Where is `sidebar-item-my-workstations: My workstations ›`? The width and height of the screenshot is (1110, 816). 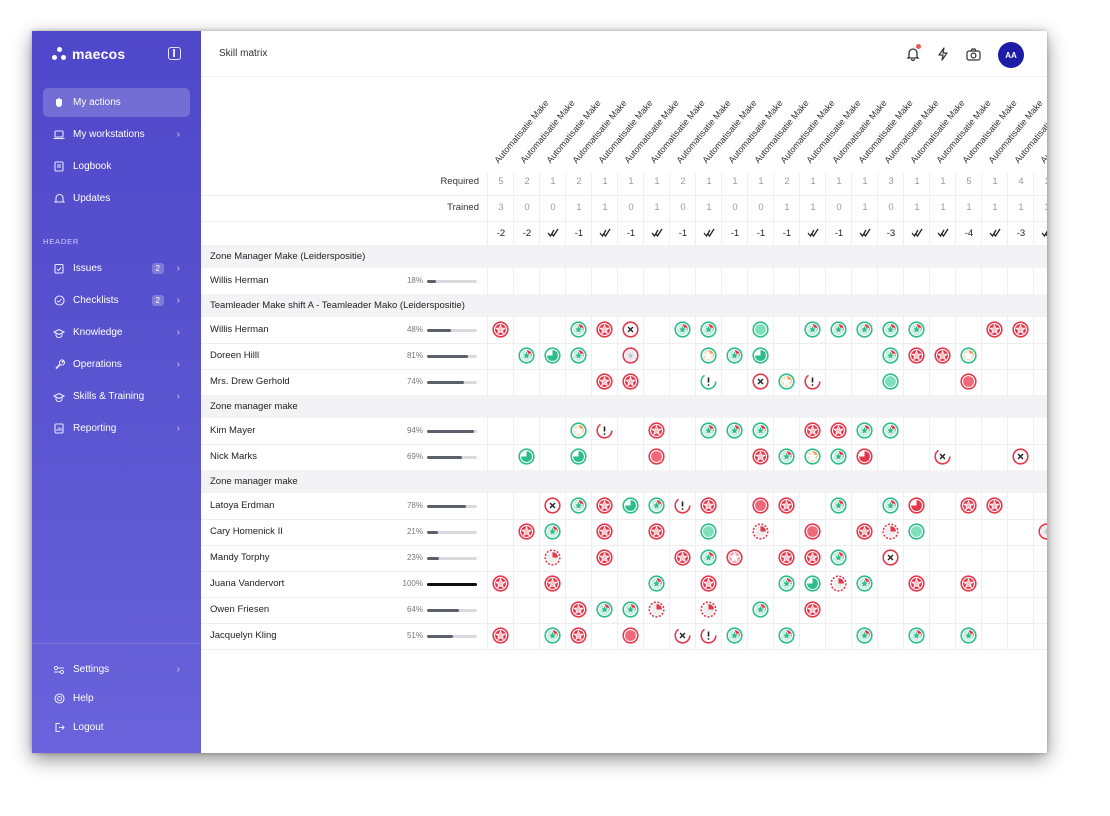
sidebar-item-my-workstations: My workstations › is located at coordinates (116, 134).